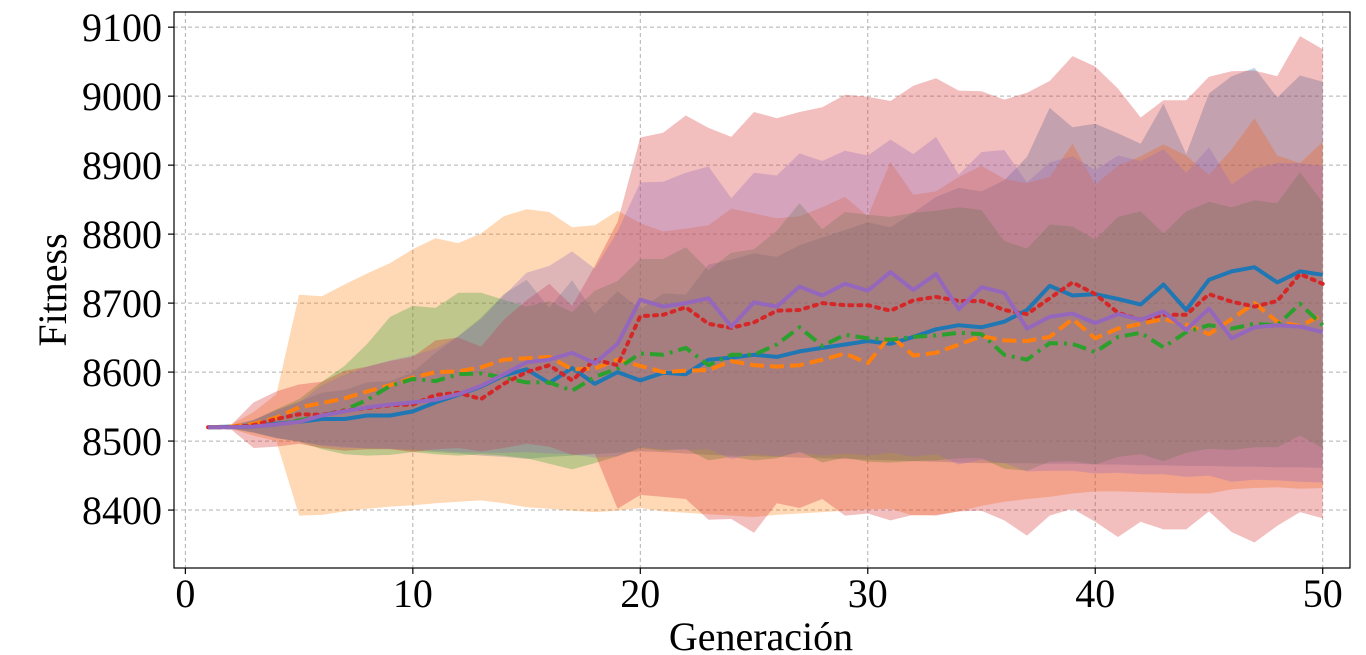 This screenshot has width=1366, height=655. Describe the element at coordinates (122, 234) in the screenshot. I see `y-tick-label: 8800` at that location.